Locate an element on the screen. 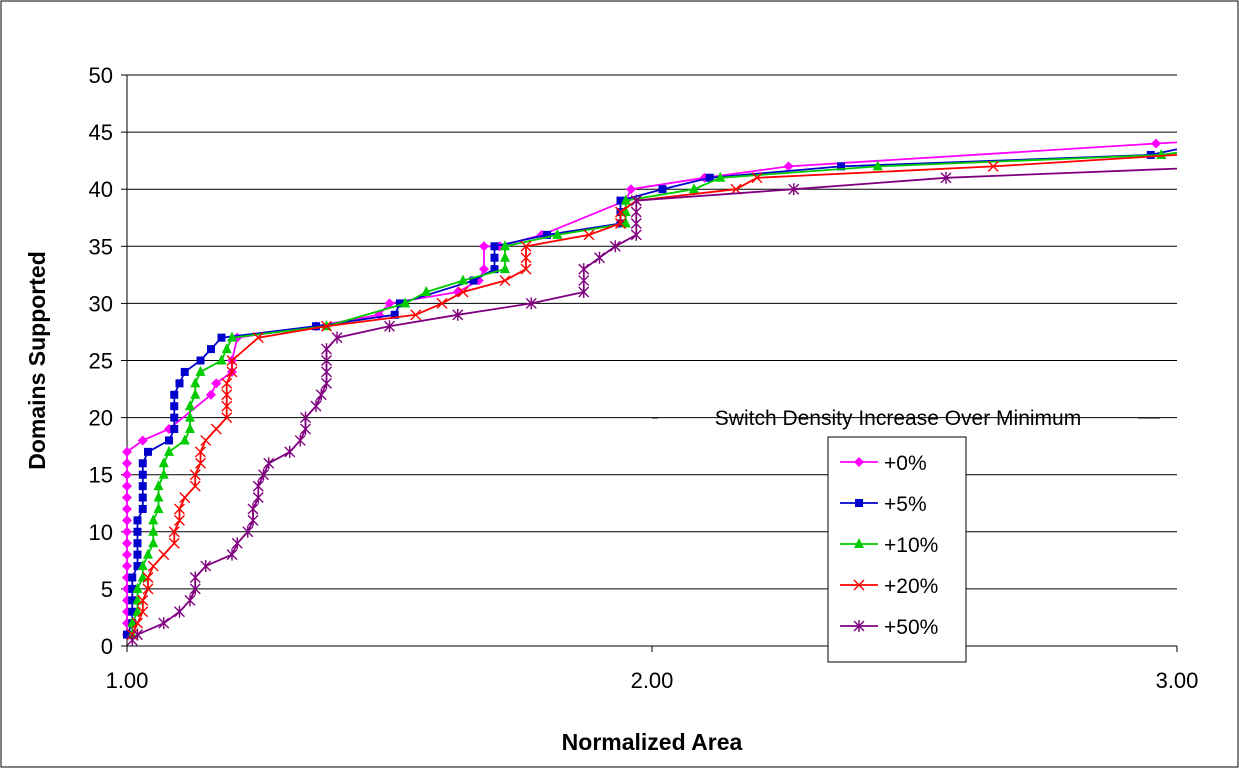 Image resolution: width=1239 pixels, height=773 pixels. legend-label: +20% is located at coordinates (911, 586).